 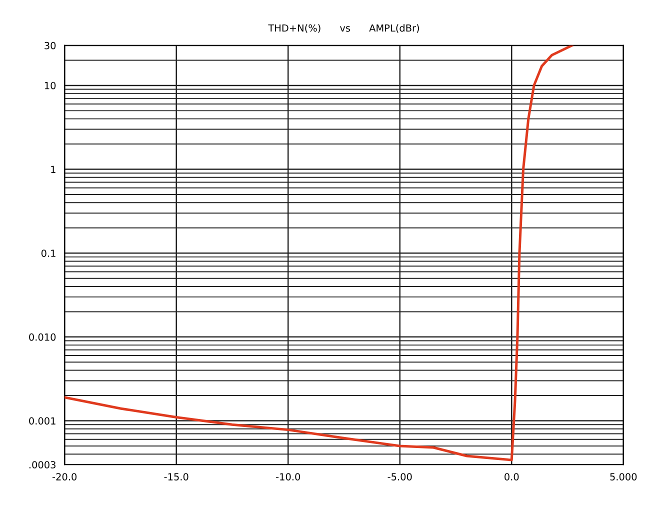 I want to click on x-tick-label: 0.0, so click(x=511, y=476).